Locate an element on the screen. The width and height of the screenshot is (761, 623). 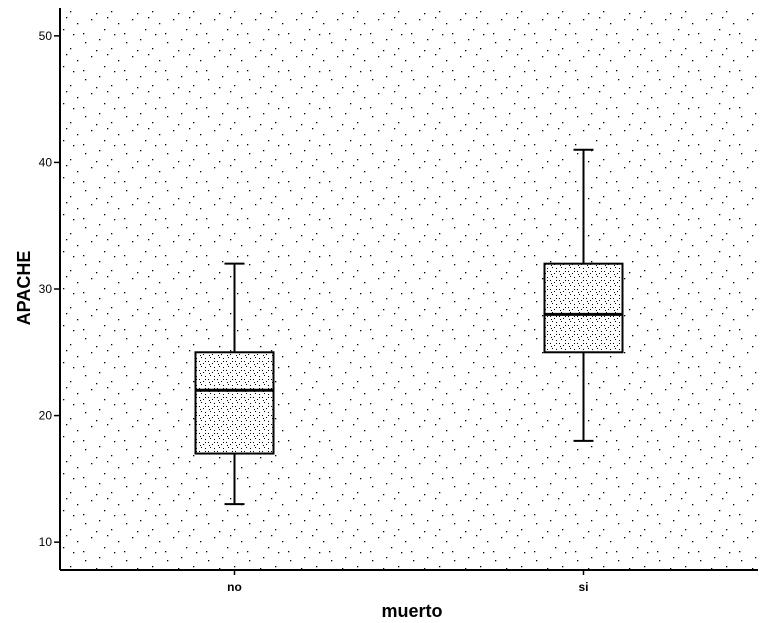
x-axis-title: muerto is located at coordinates (411, 611).